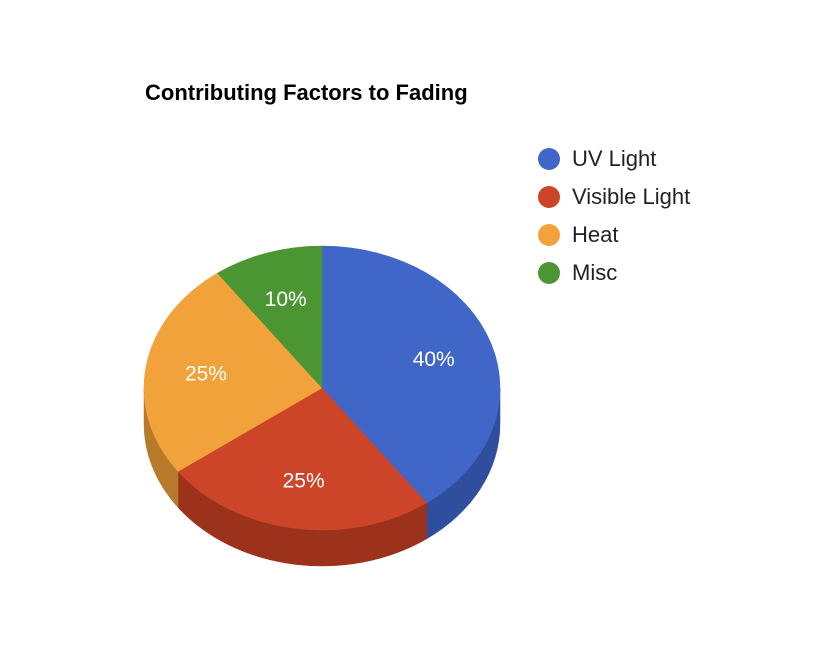 The image size is (830, 668). What do you see at coordinates (269, 317) in the screenshot?
I see `pie-slice-misc` at bounding box center [269, 317].